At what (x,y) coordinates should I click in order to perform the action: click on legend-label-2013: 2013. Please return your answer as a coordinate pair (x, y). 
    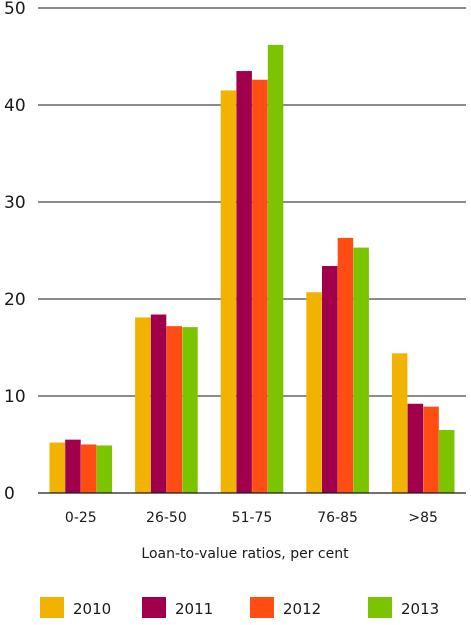
    Looking at the image, I should click on (420, 609).